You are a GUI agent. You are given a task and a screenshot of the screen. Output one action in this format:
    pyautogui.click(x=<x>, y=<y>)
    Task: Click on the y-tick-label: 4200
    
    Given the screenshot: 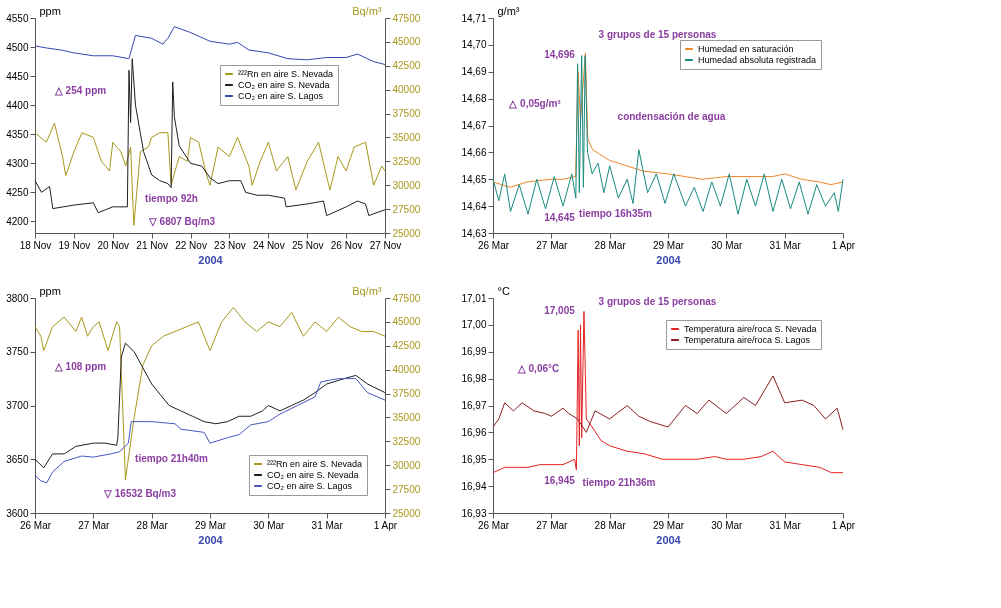 What is the action you would take?
    pyautogui.click(x=17, y=221)
    